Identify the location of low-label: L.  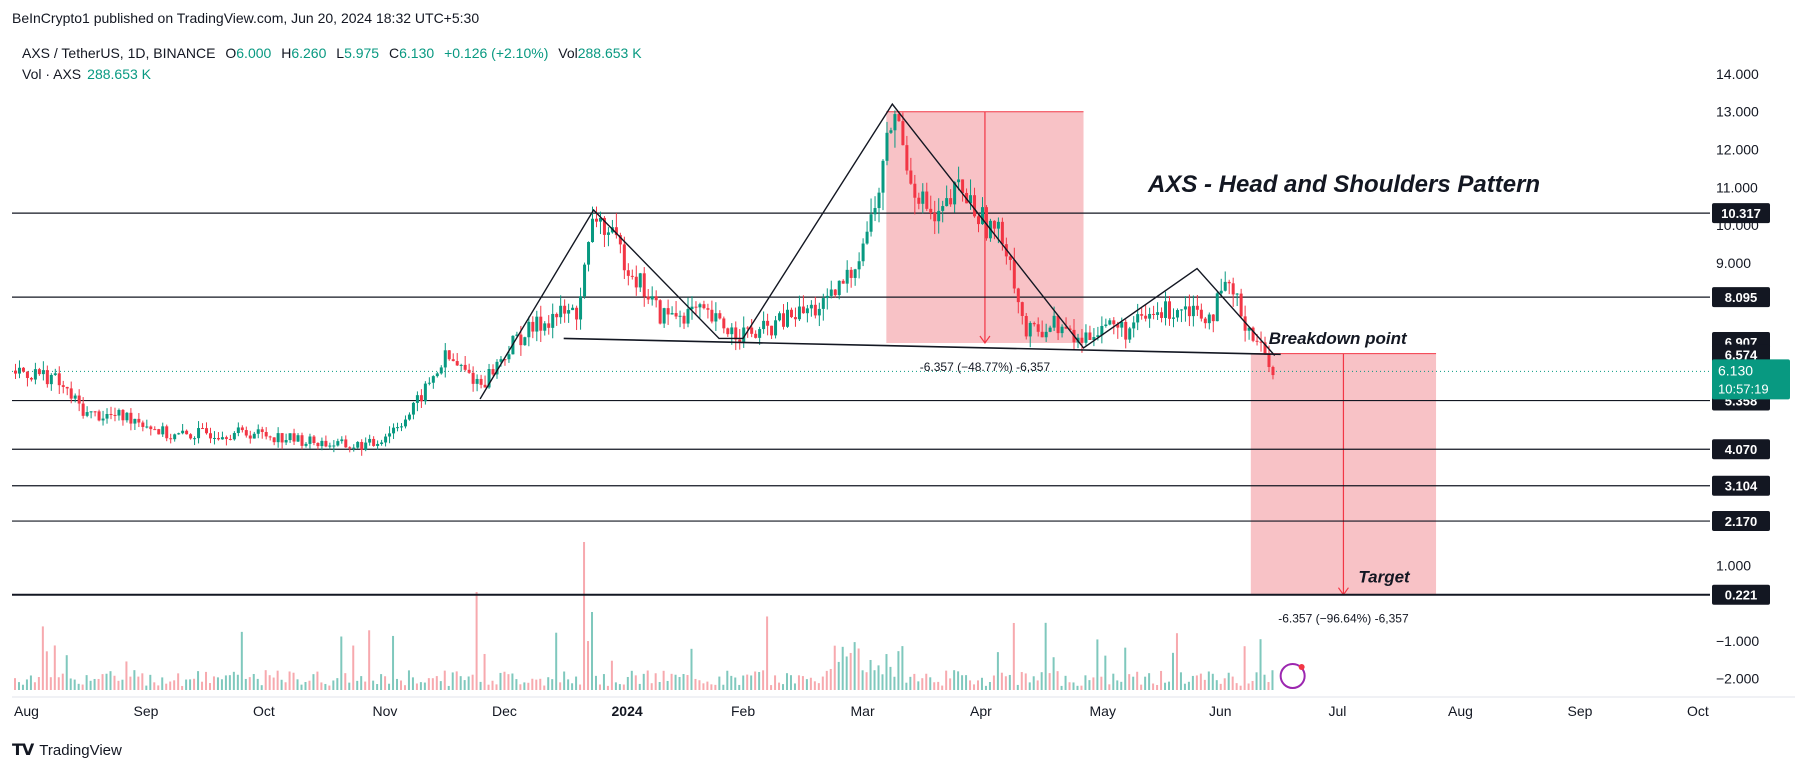
(340, 53).